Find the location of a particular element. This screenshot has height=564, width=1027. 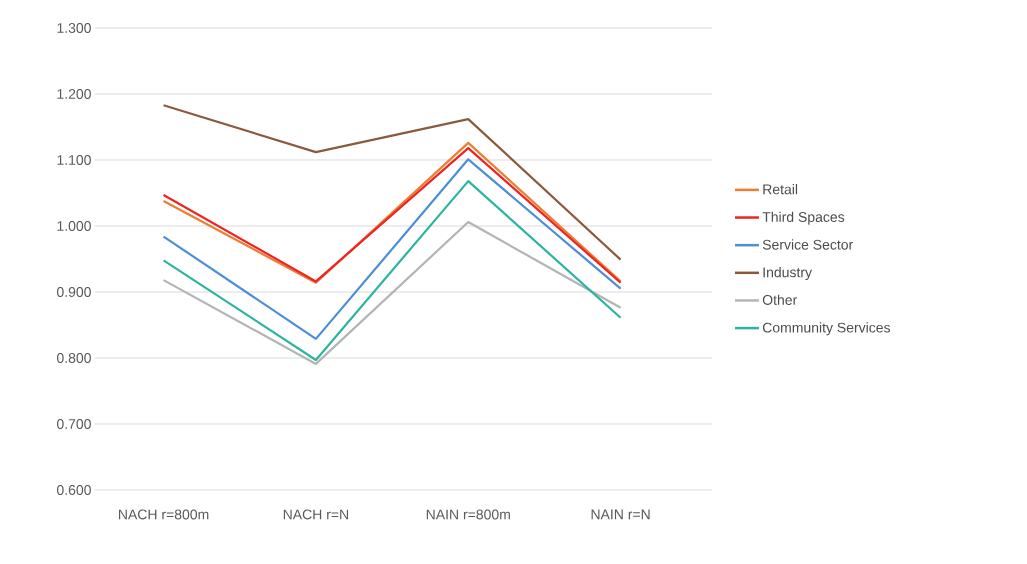

x-tick-label: NAIN r=N is located at coordinates (620, 514).